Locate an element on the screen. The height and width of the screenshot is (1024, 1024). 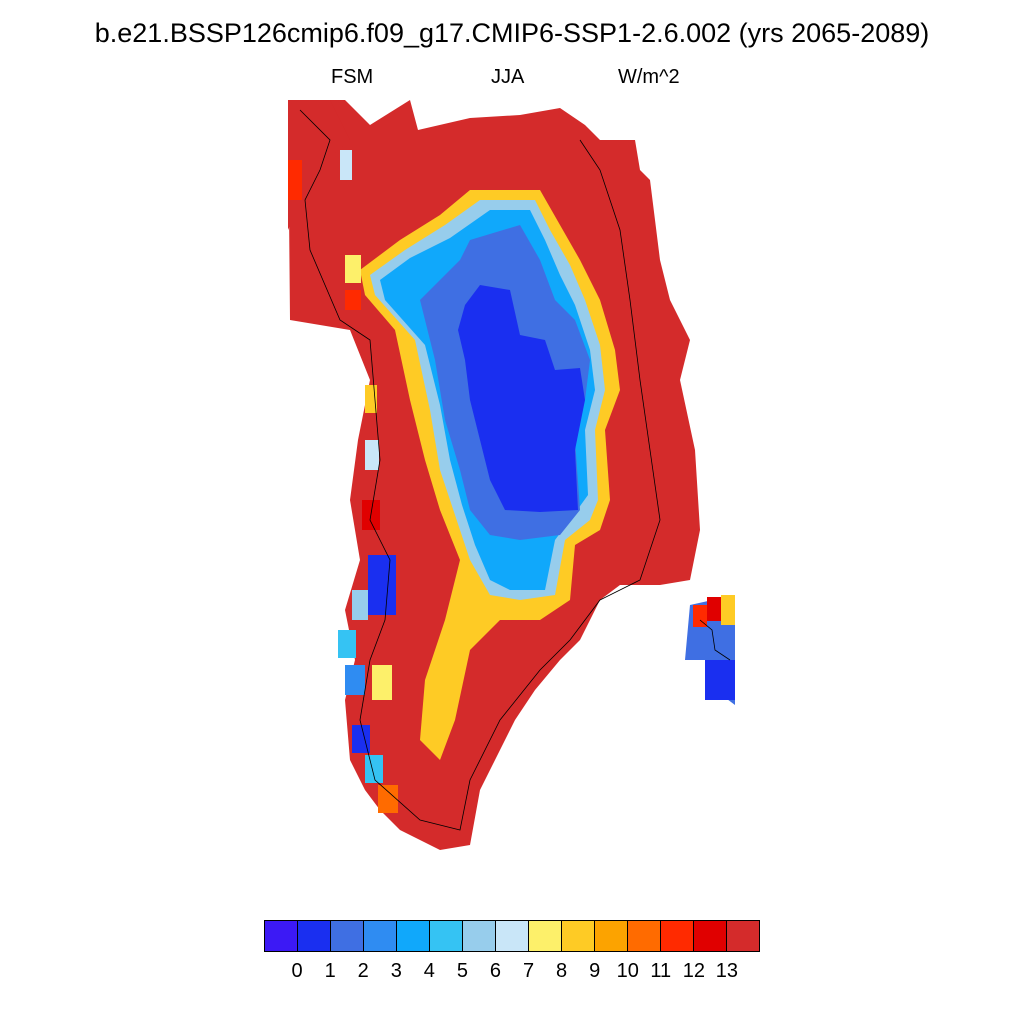
colorbar is located at coordinates (512, 936).